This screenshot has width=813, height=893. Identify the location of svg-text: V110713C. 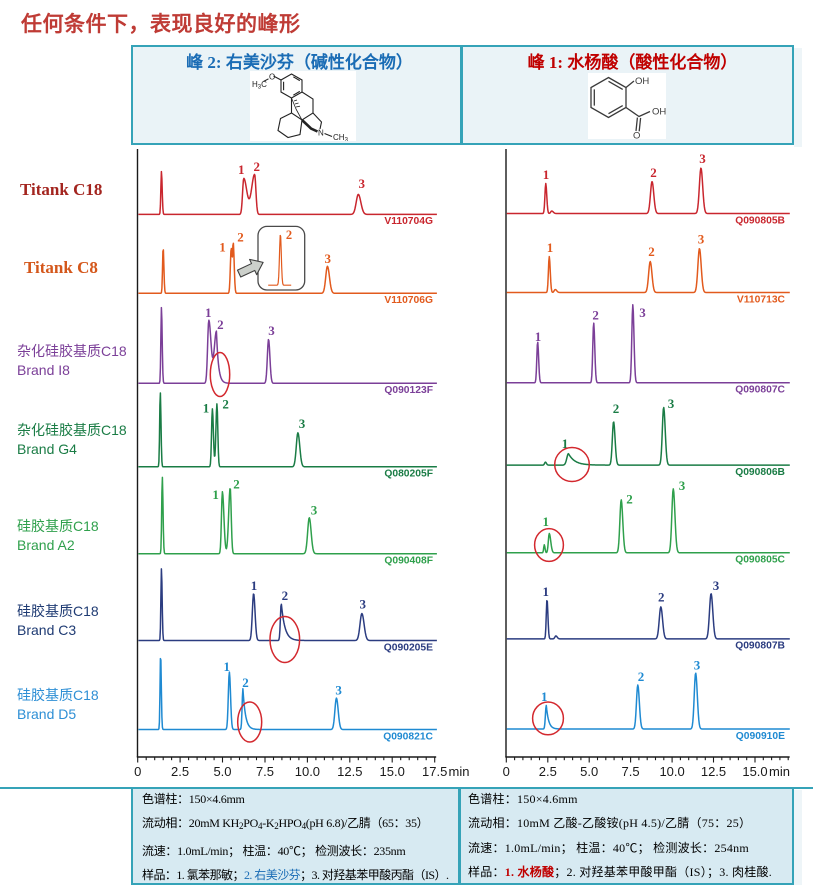
(761, 299).